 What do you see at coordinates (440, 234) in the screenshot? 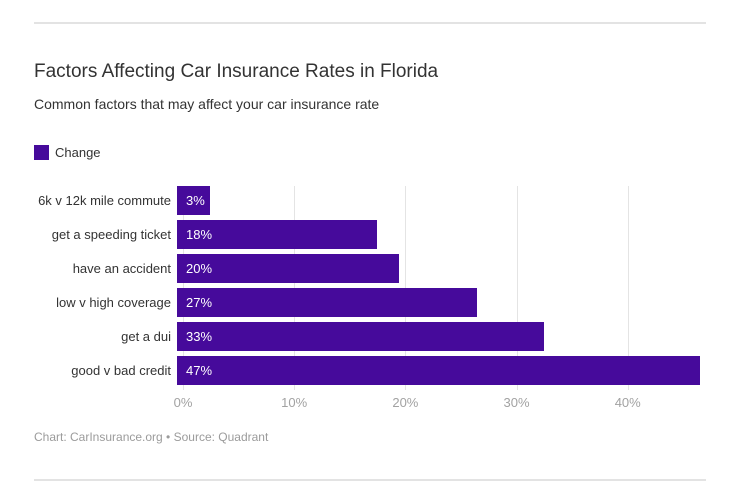
I see `bar-track: 18%` at bounding box center [440, 234].